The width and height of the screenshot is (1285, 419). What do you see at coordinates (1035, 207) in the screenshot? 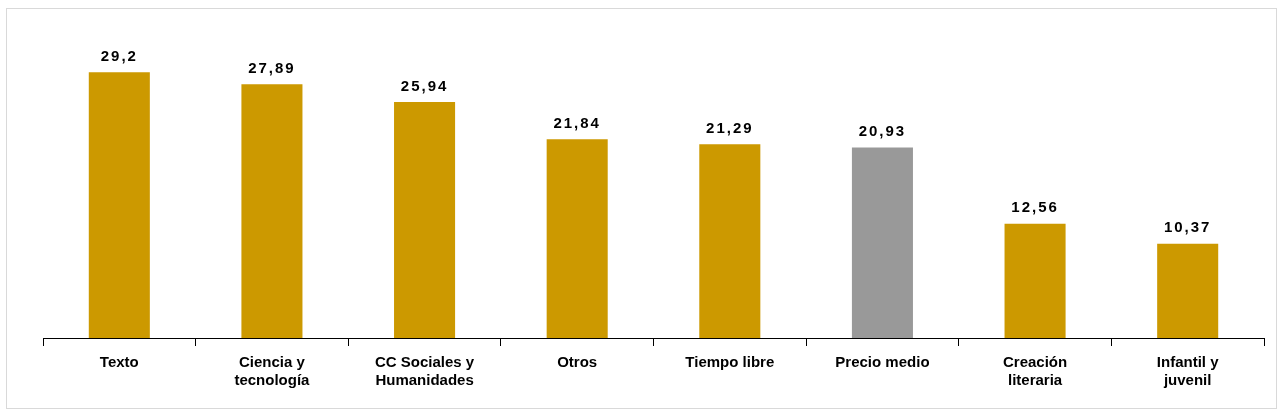
I see `data-label: 12,56` at bounding box center [1035, 207].